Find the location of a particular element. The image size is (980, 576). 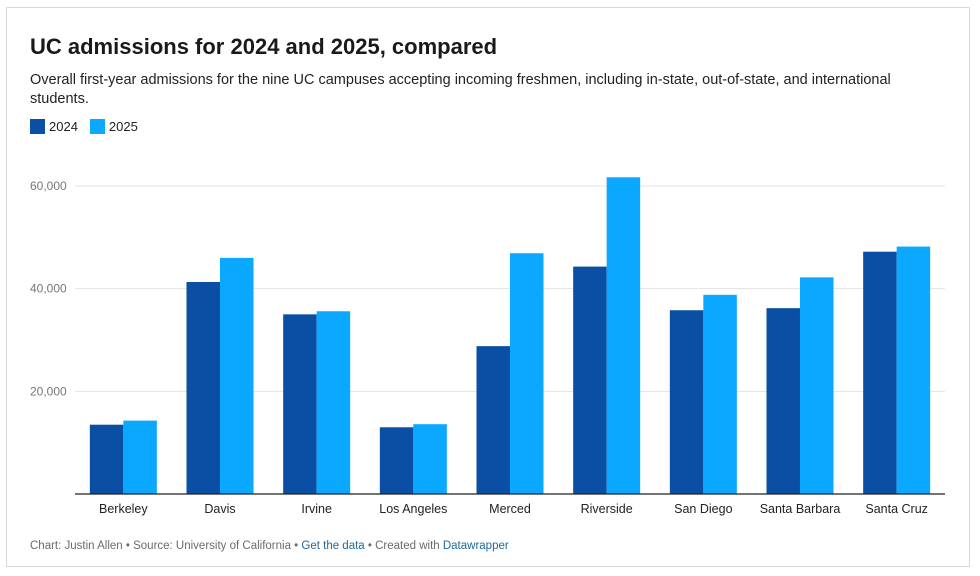

x-tick-label-merced: Merced is located at coordinates (510, 509).